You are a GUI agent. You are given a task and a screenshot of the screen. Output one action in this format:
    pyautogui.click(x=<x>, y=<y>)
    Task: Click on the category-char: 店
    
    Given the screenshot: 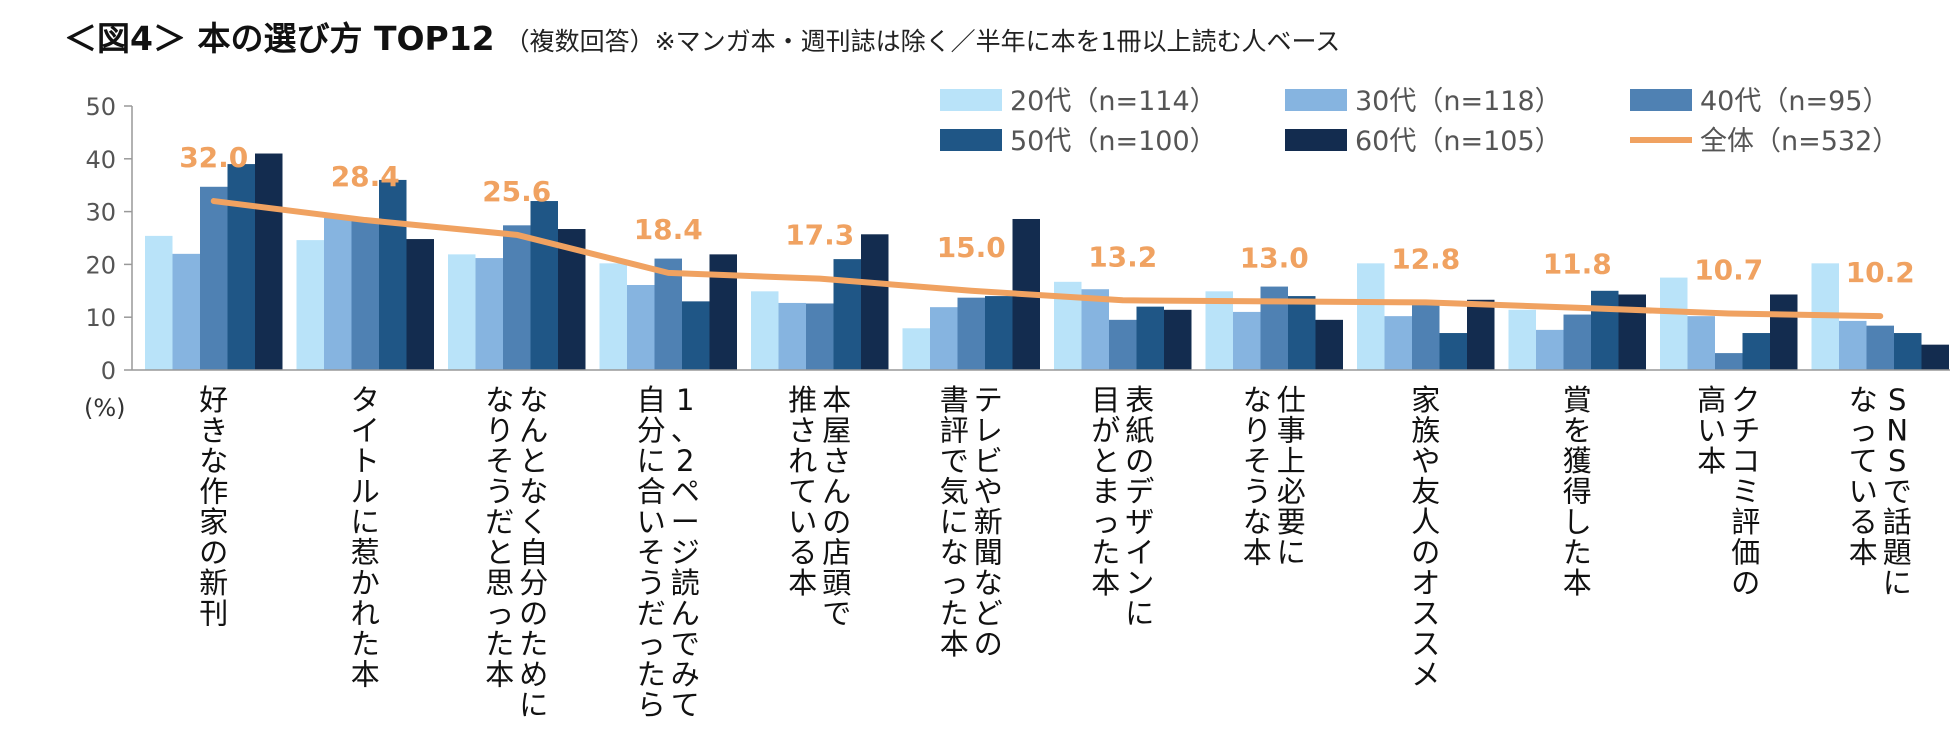 What is the action you would take?
    pyautogui.click(x=836, y=553)
    